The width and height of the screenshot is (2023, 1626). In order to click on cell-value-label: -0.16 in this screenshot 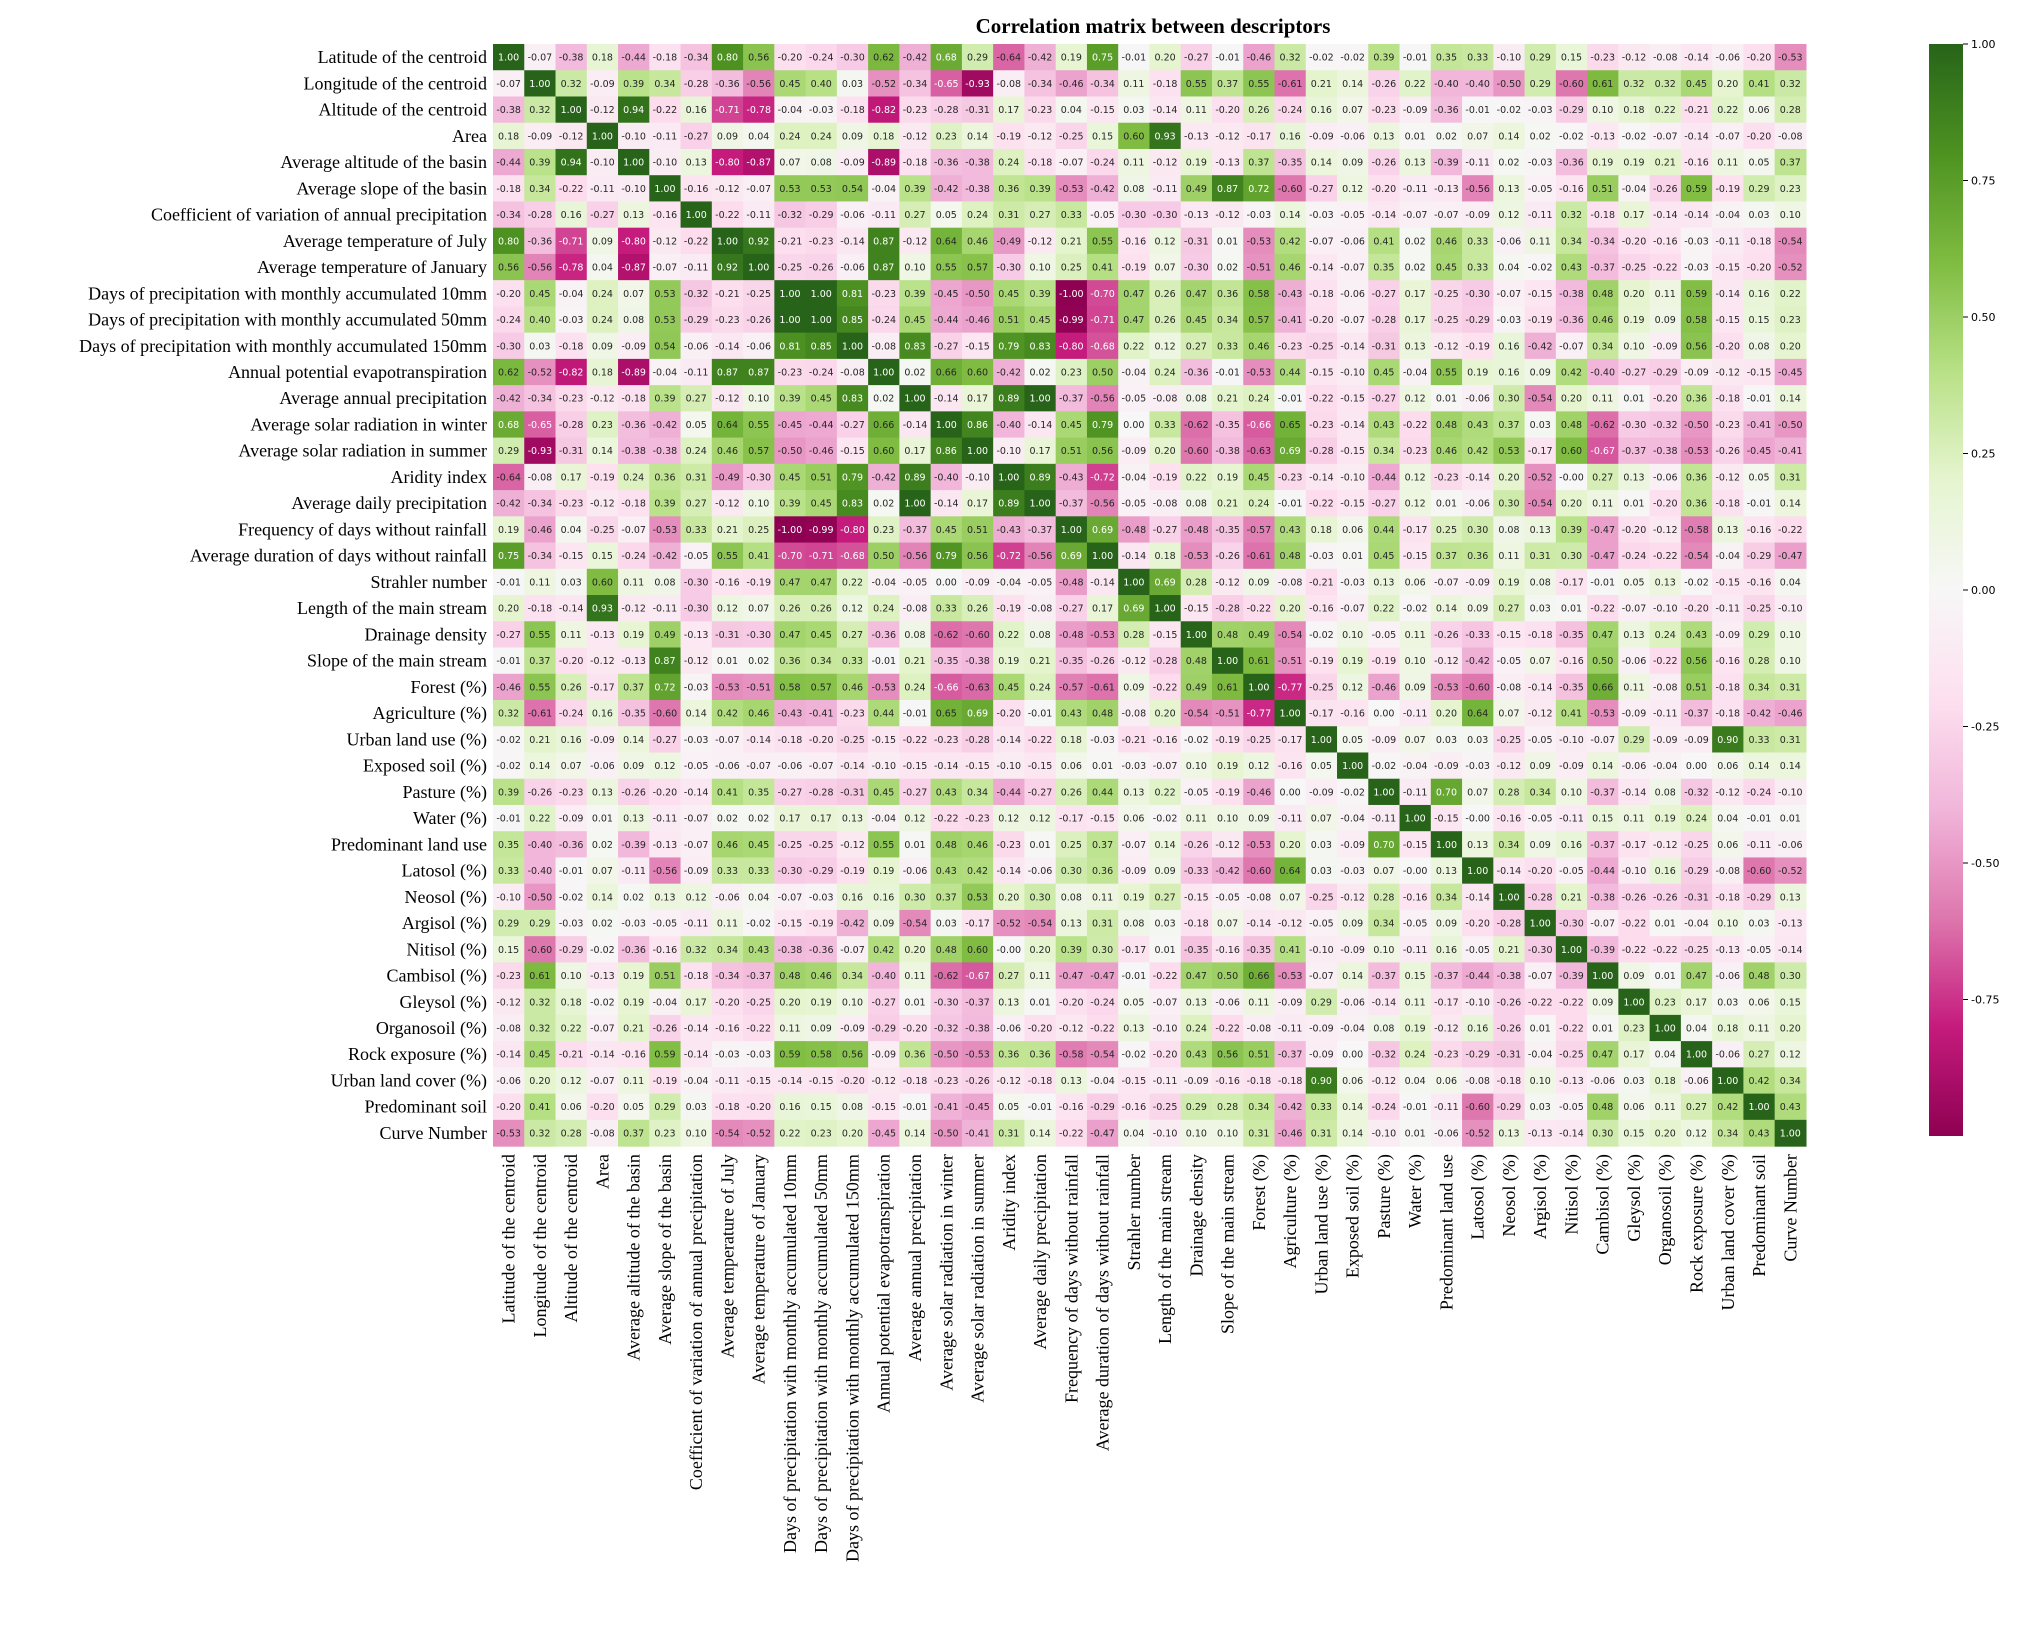, I will do `click(696, 189)`.